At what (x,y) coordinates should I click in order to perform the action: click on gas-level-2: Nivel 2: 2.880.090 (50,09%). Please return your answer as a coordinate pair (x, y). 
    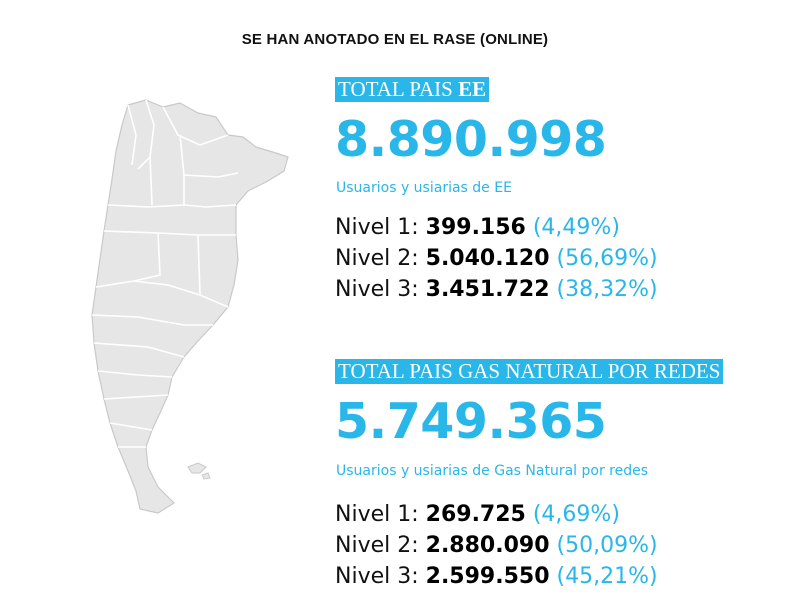
    Looking at the image, I should click on (496, 545).